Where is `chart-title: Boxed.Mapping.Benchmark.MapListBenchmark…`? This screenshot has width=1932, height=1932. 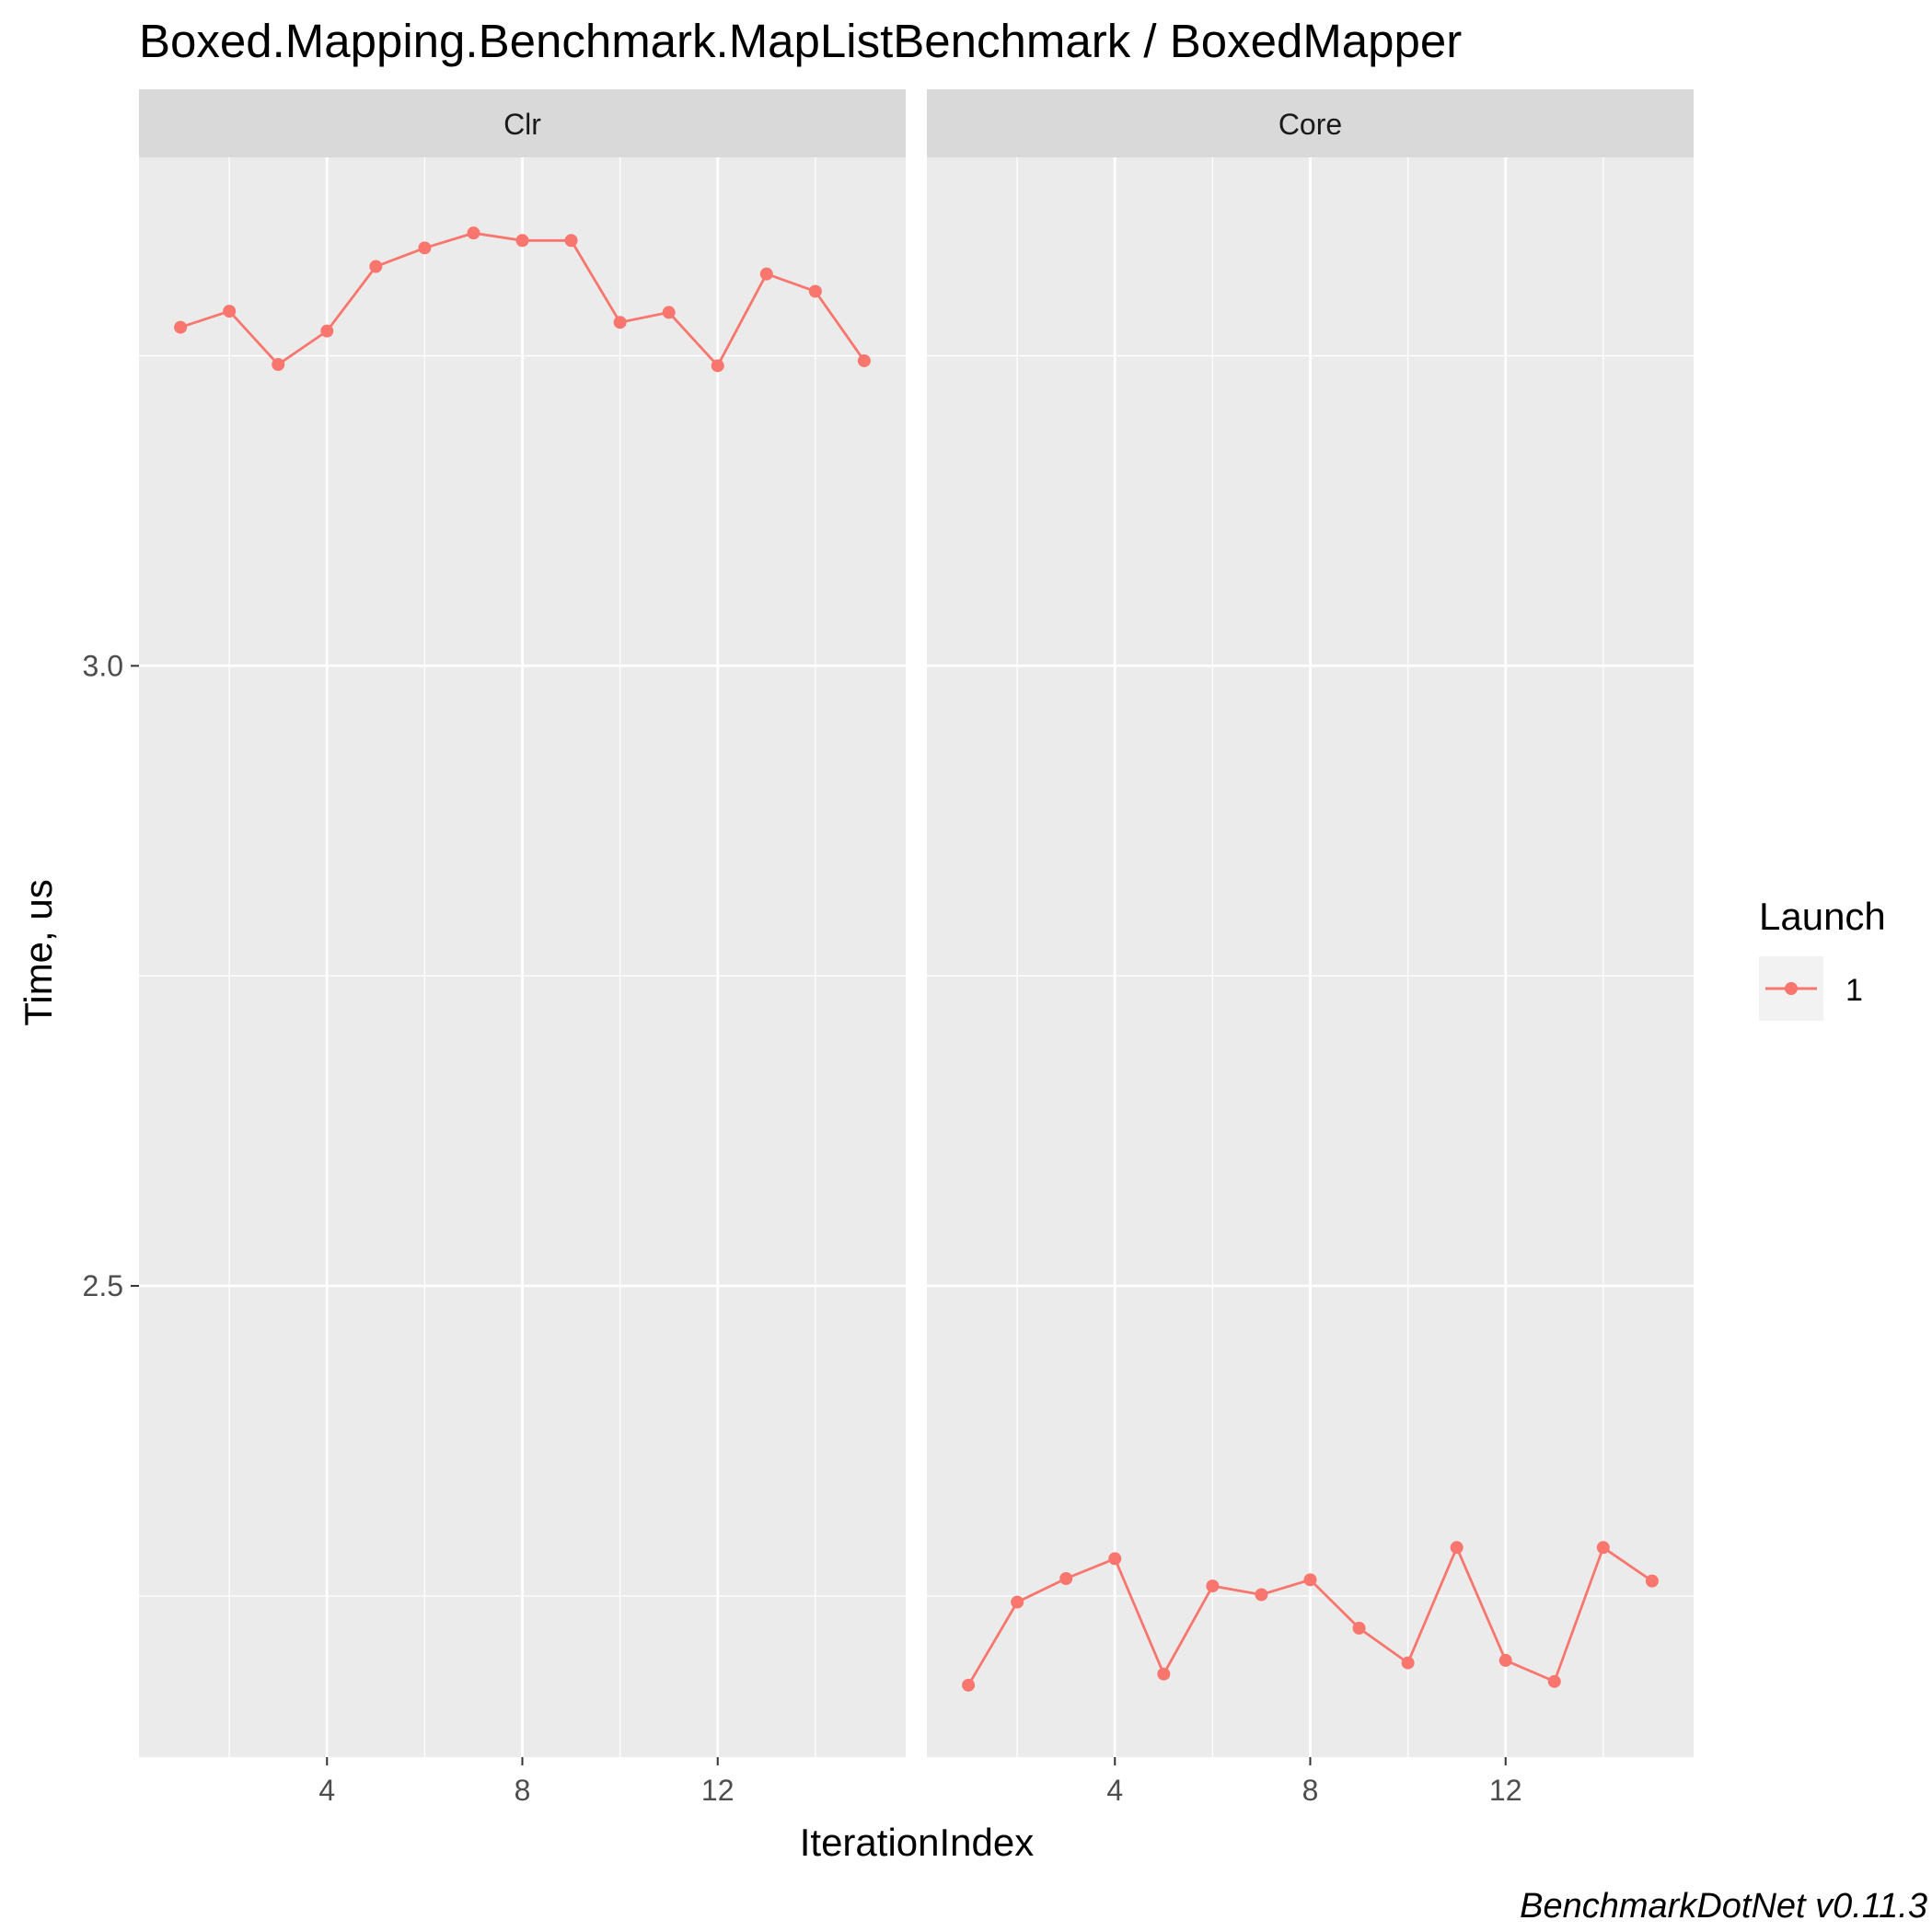 chart-title: Boxed.Mapping.Benchmark.MapListBenchmark… is located at coordinates (801, 41).